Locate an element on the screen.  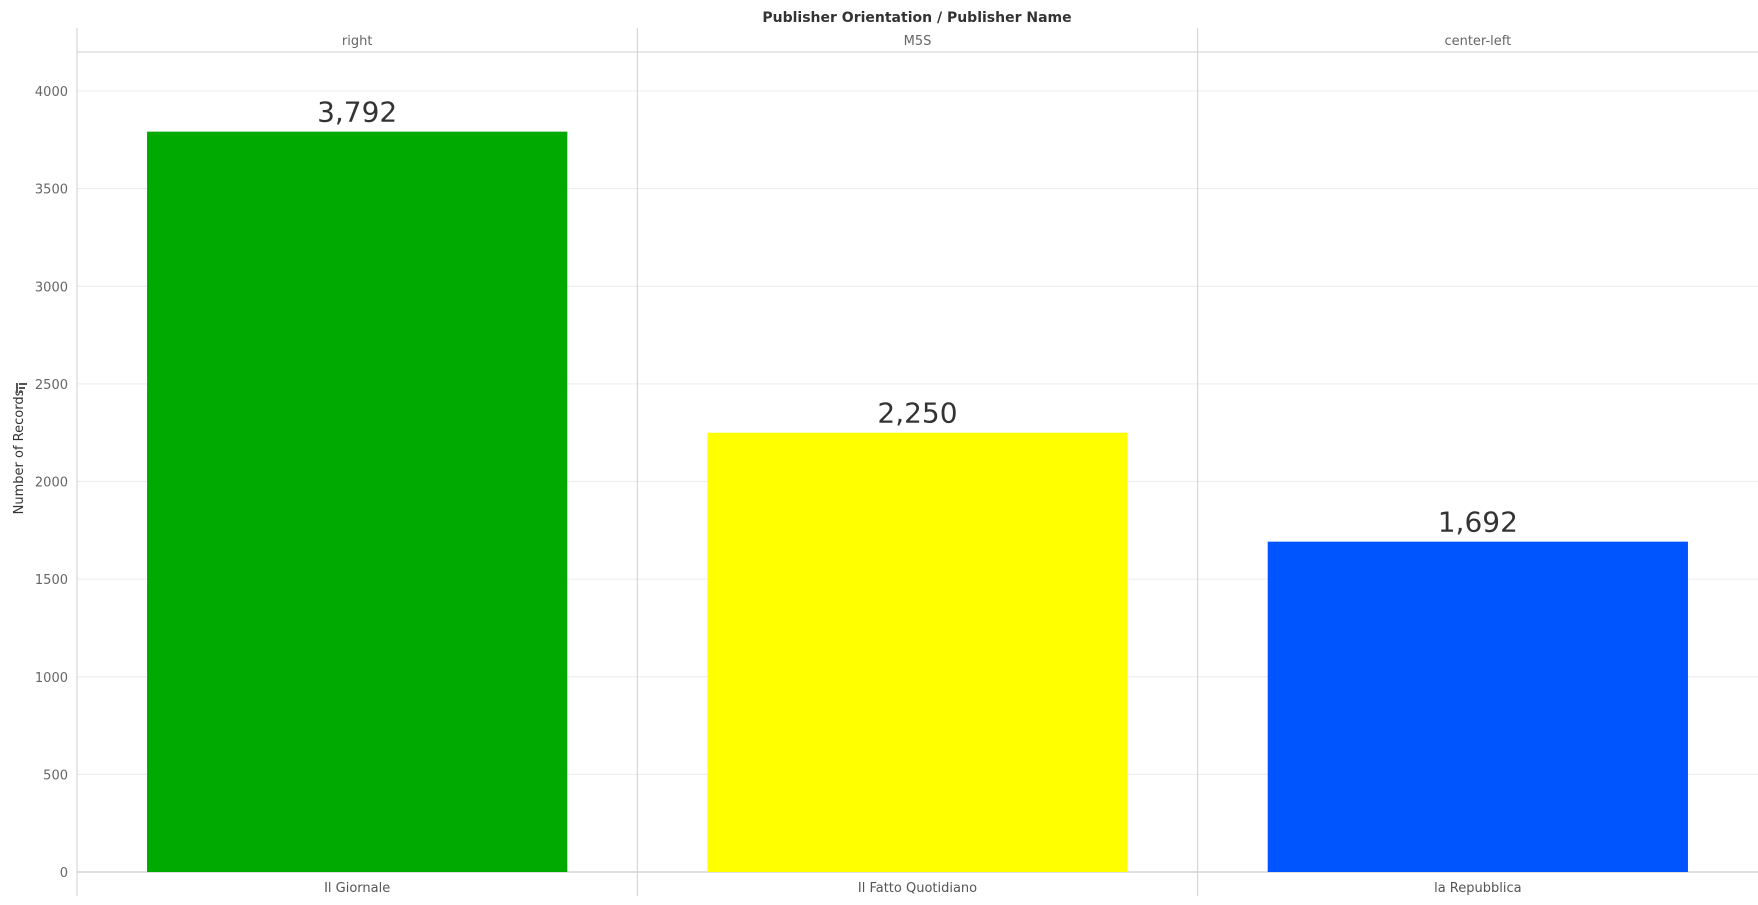
y-tick-label: 3500 is located at coordinates (51, 190).